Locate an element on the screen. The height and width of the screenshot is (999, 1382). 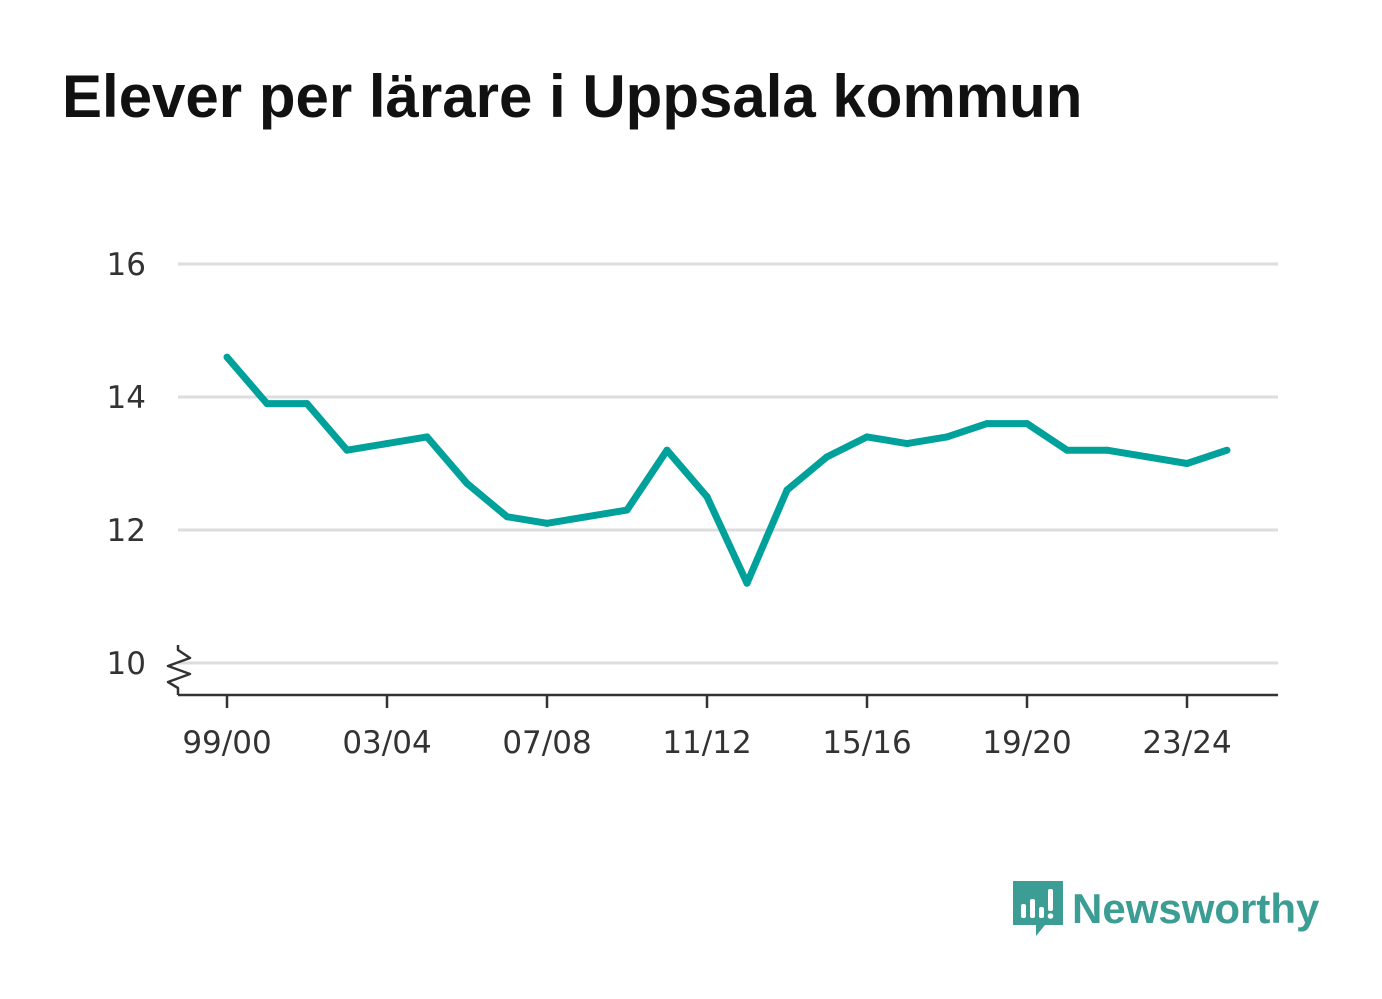
x-tick-label-99-00: 99/00 is located at coordinates (226, 743).